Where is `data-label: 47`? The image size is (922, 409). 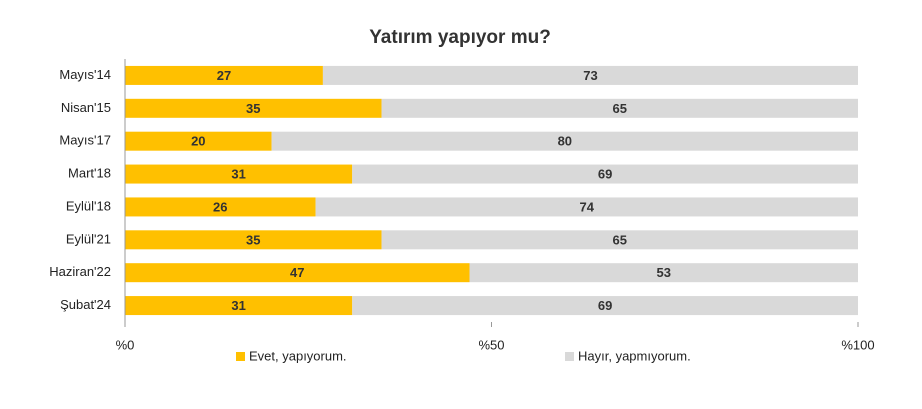
data-label: 47 is located at coordinates (297, 272).